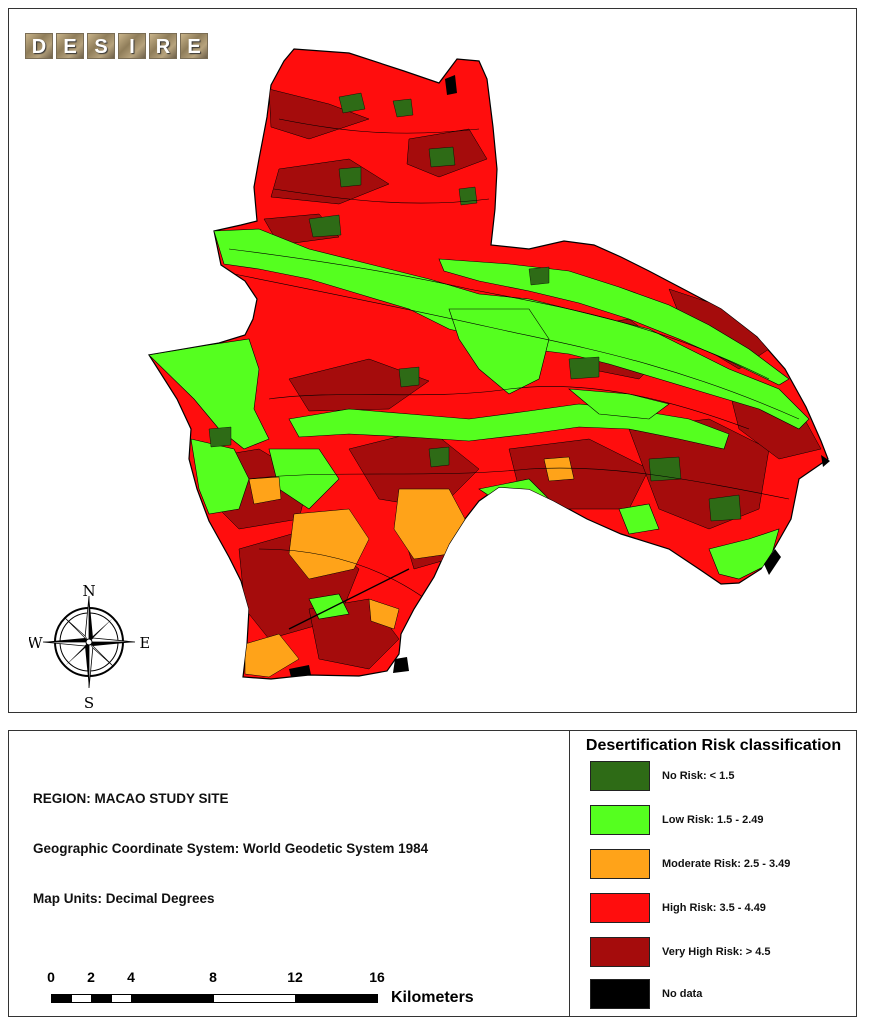 This screenshot has height=1023, width=869. I want to click on moderate-risk-zones, so click(409, 567).